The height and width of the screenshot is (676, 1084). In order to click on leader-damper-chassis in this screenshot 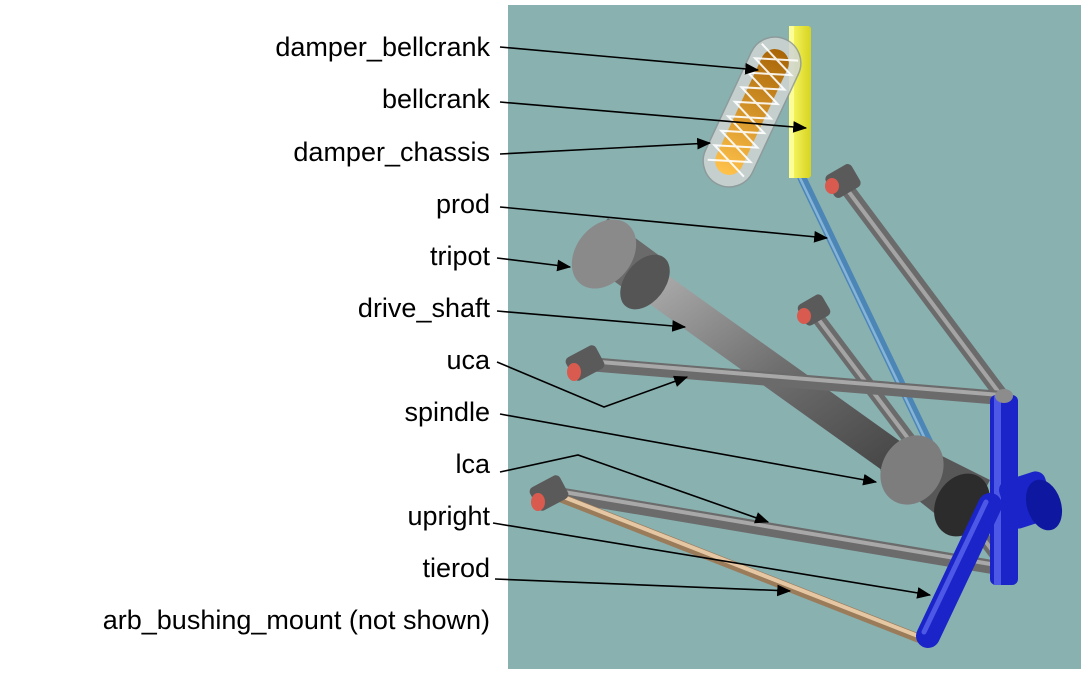, I will do `click(605, 146)`.